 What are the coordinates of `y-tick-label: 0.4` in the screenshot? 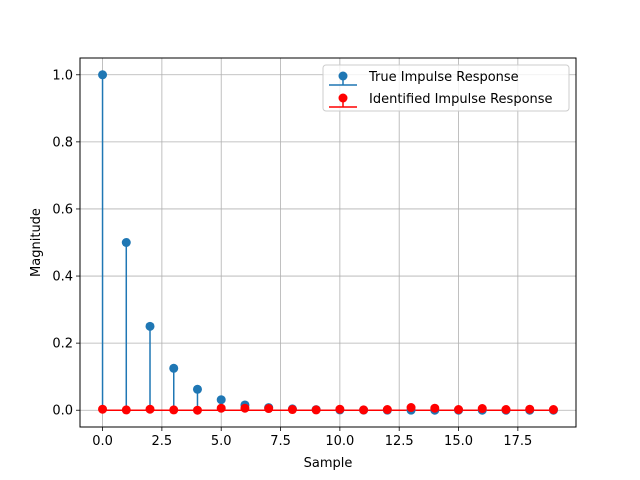 It's located at (62, 277).